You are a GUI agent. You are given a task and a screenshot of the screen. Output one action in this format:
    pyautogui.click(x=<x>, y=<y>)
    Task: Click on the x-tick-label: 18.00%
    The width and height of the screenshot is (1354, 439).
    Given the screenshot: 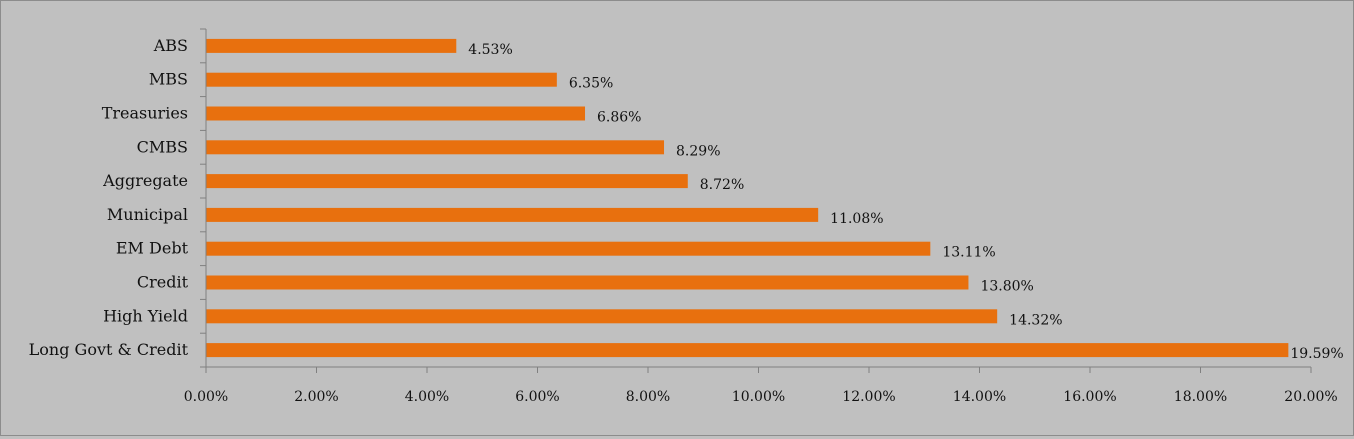 What is the action you would take?
    pyautogui.click(x=1200, y=397)
    